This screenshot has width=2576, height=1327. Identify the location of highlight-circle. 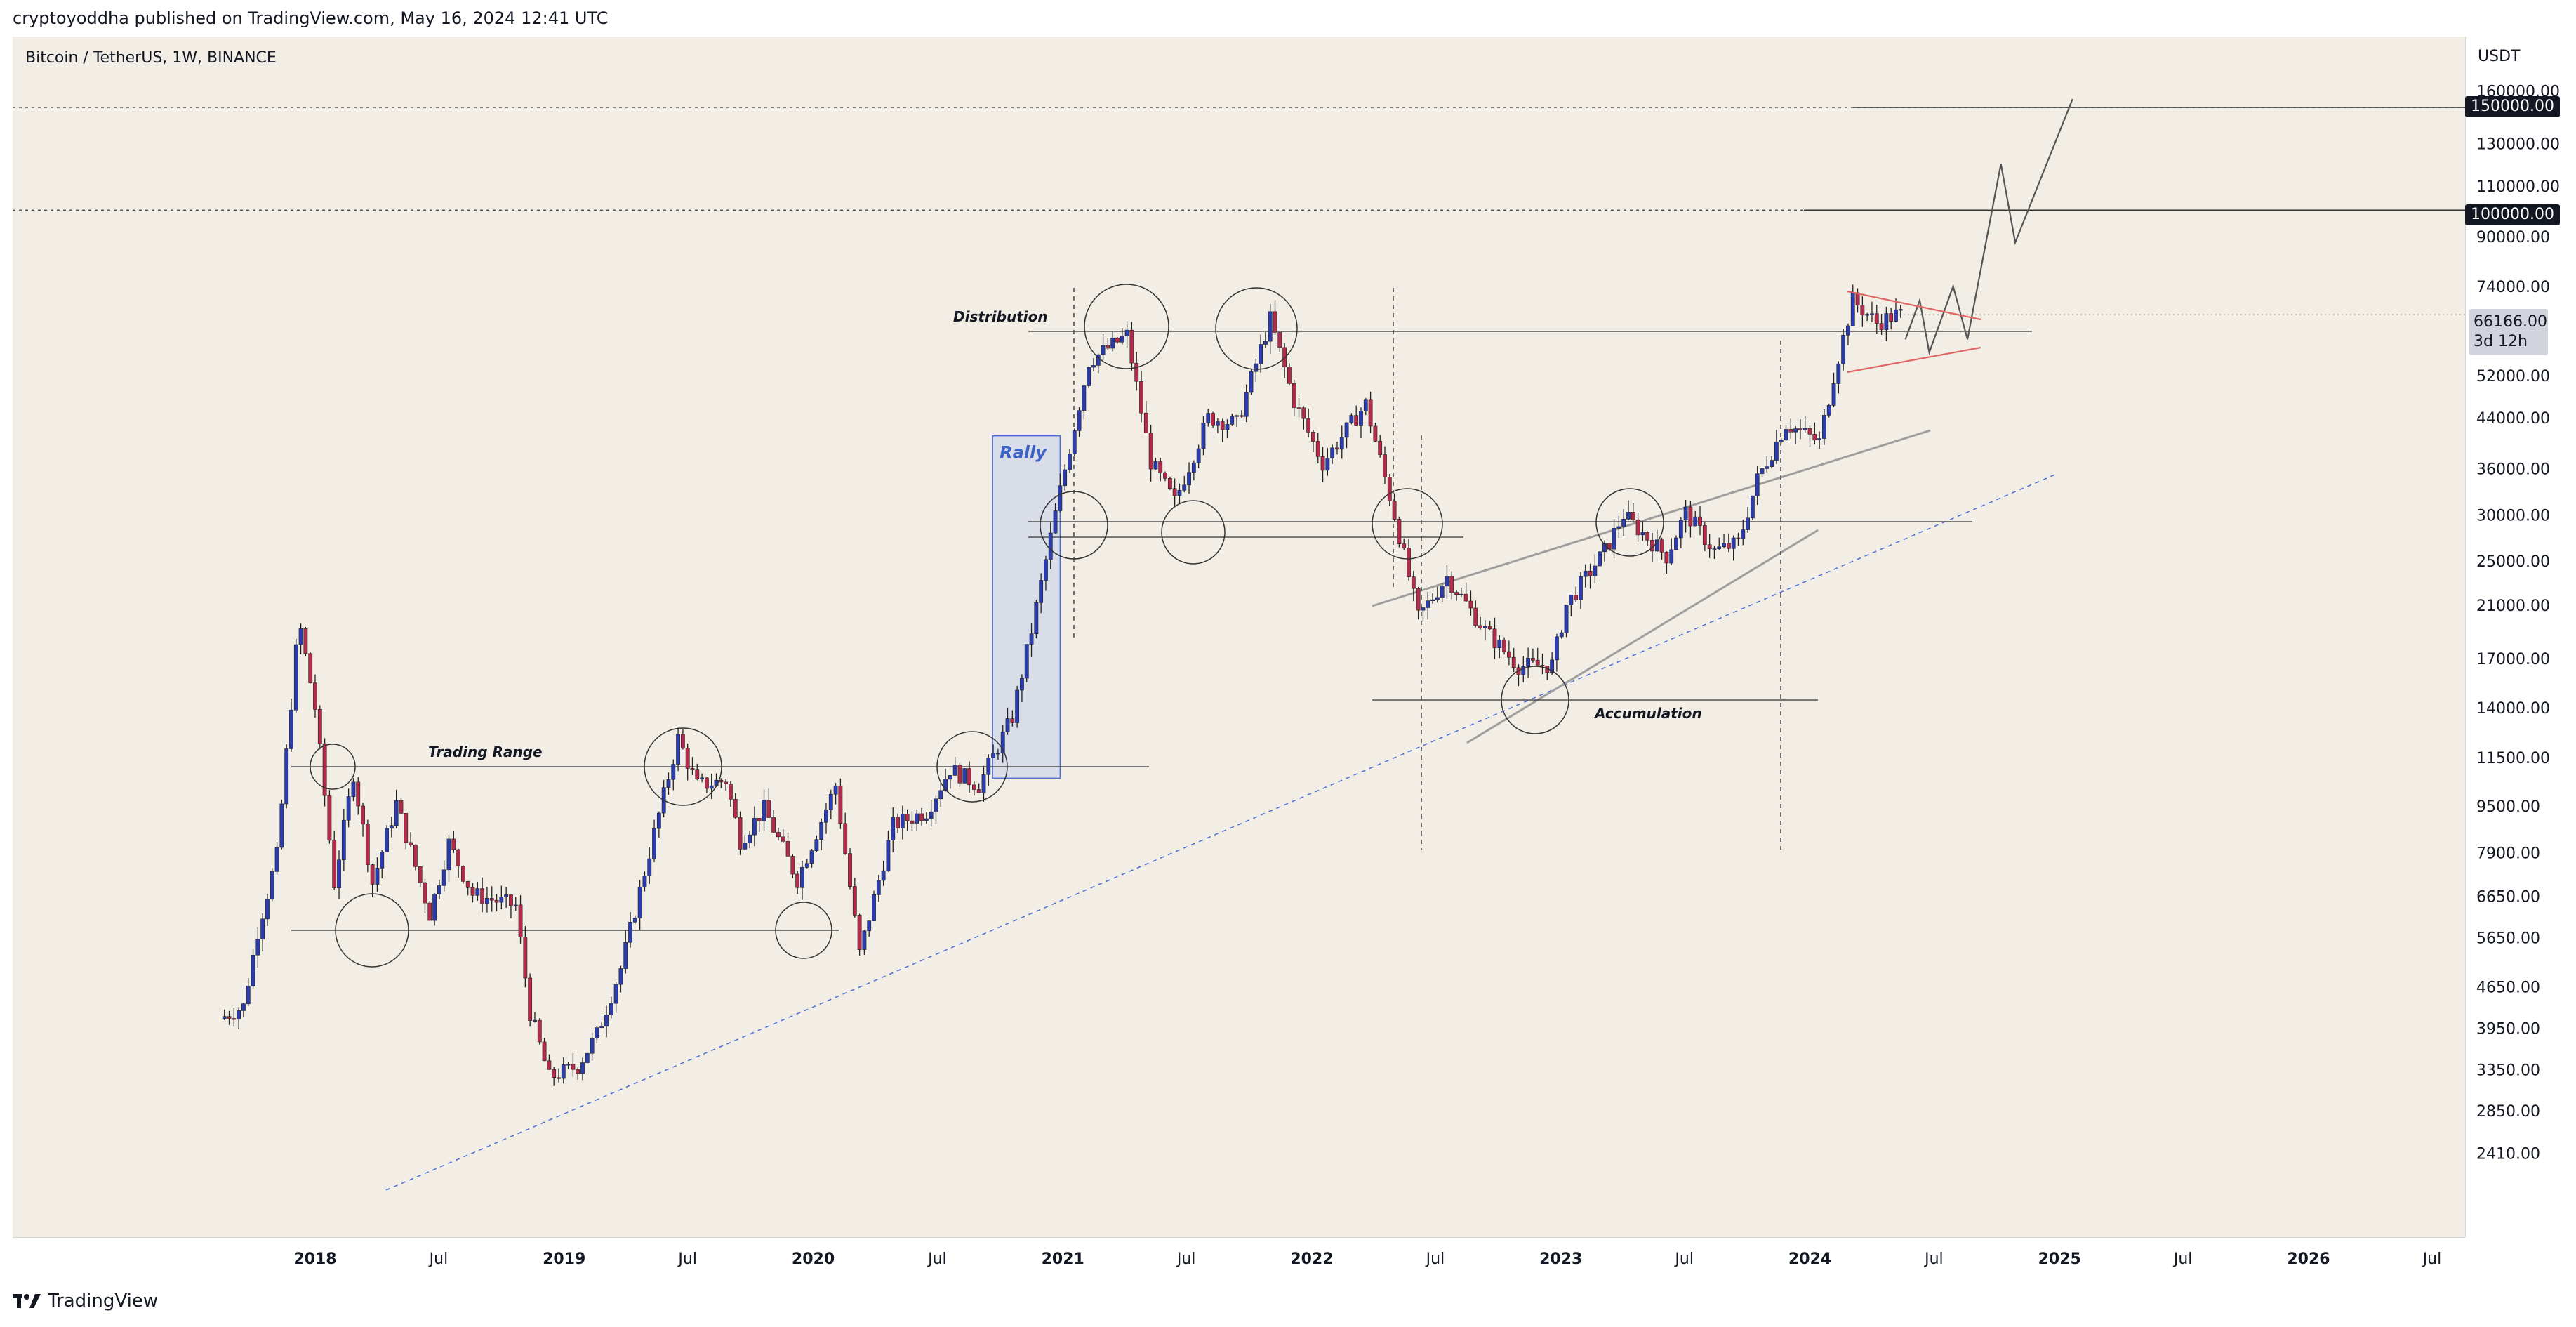
(804, 930).